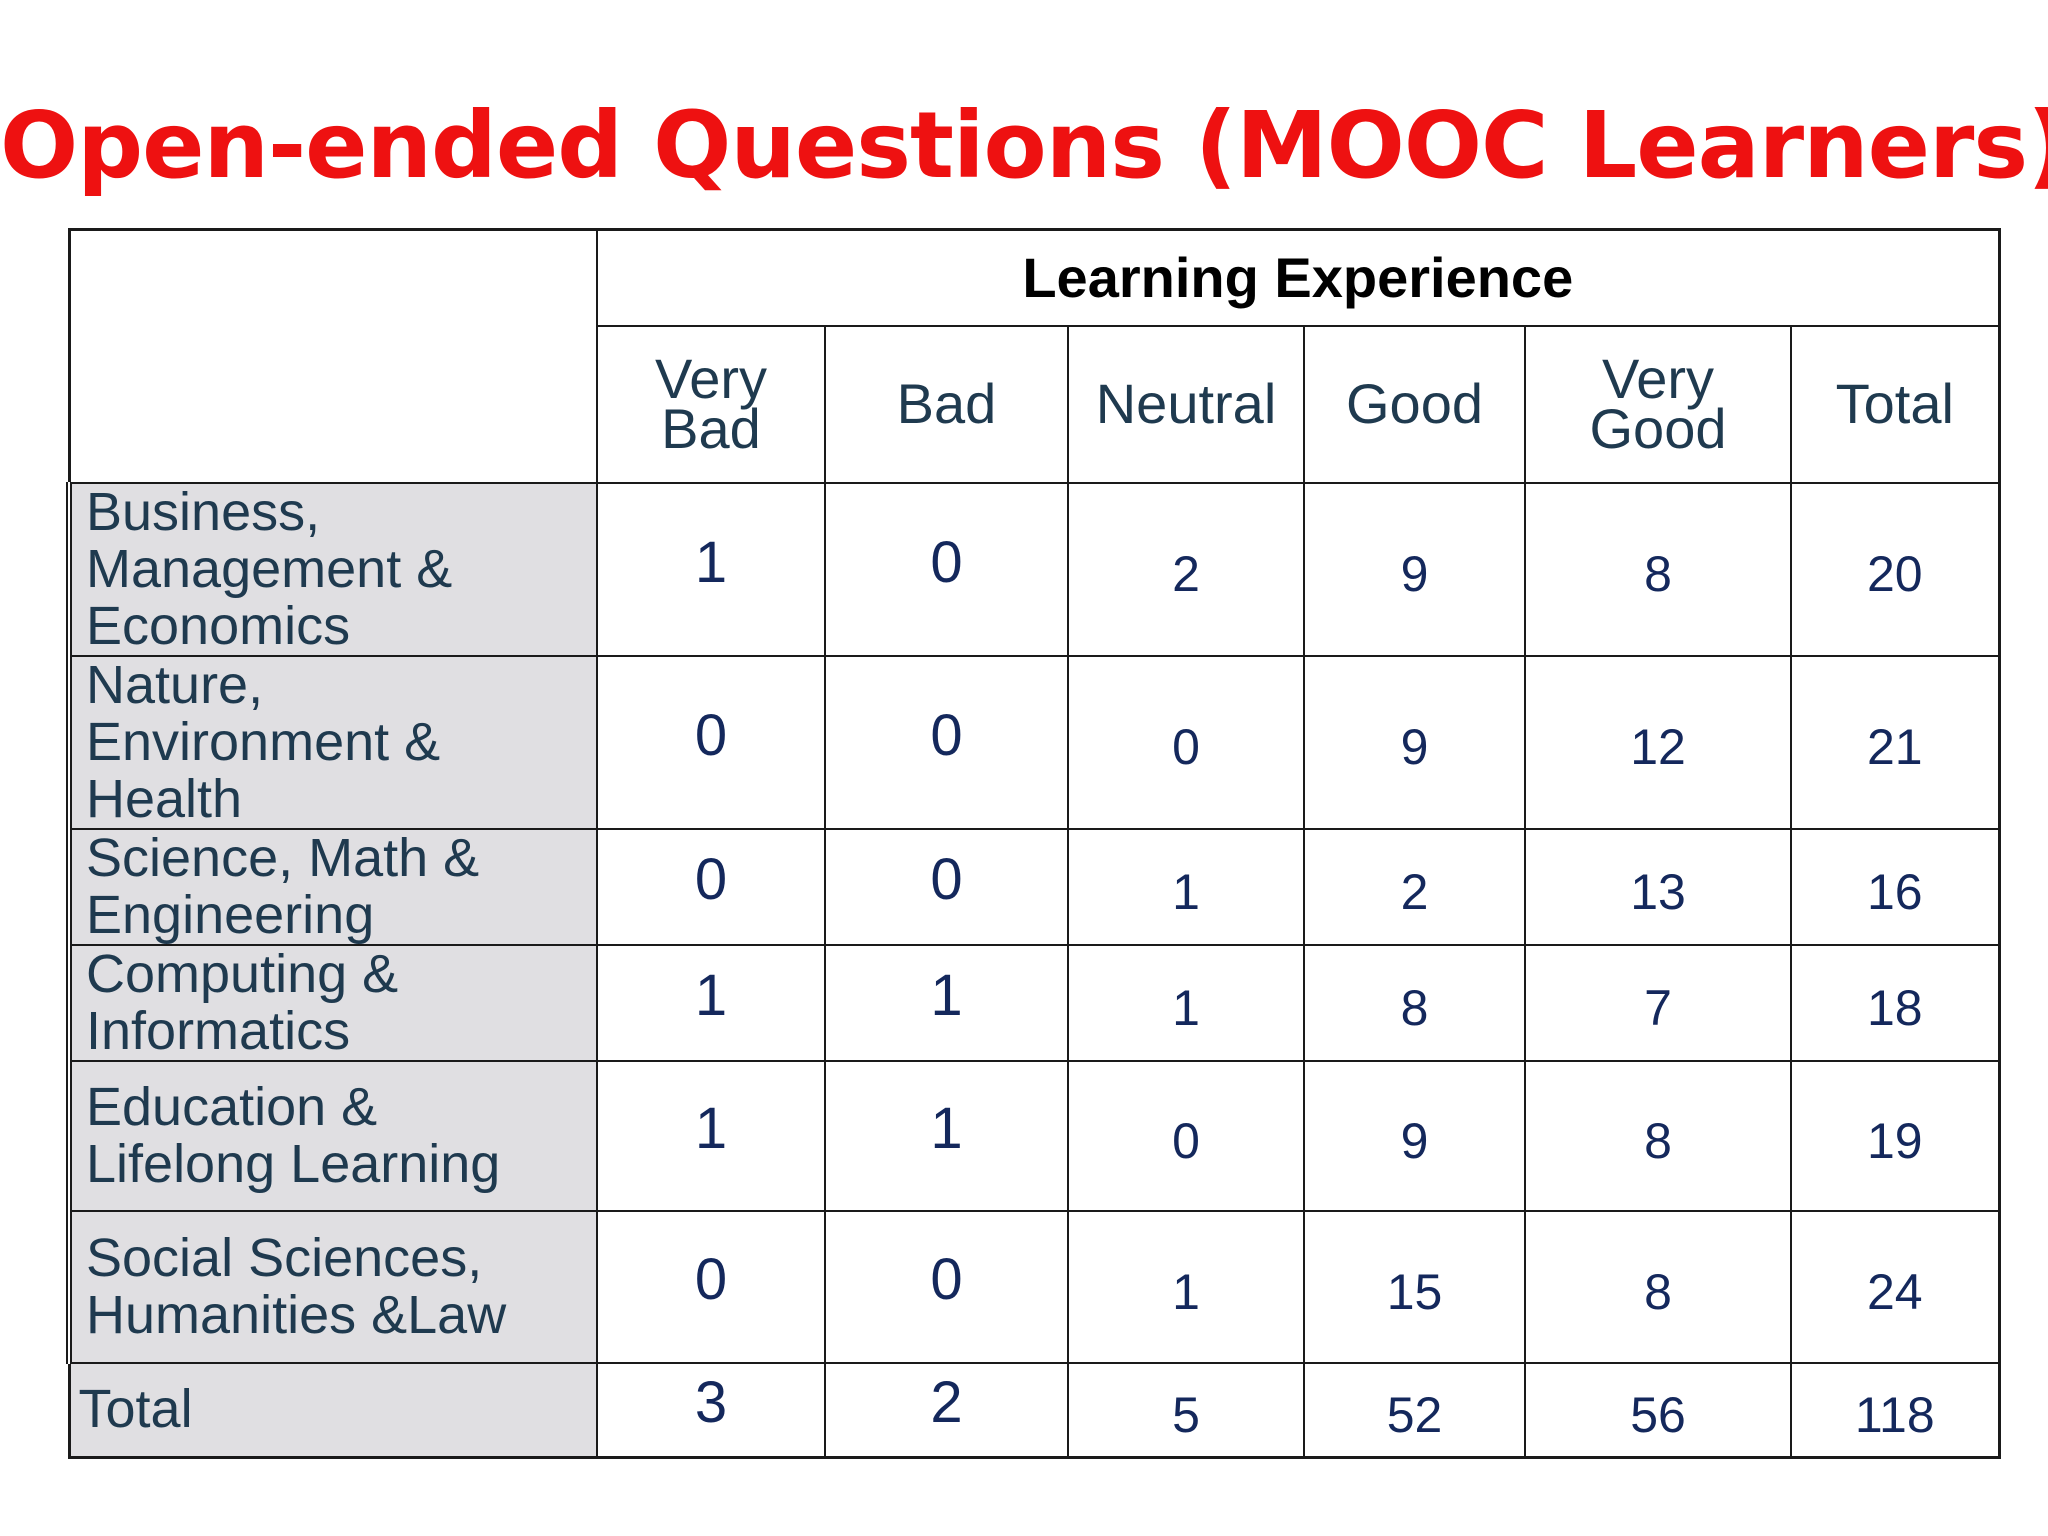  I want to click on column-header-very-good: Very Good, so click(1658, 404).